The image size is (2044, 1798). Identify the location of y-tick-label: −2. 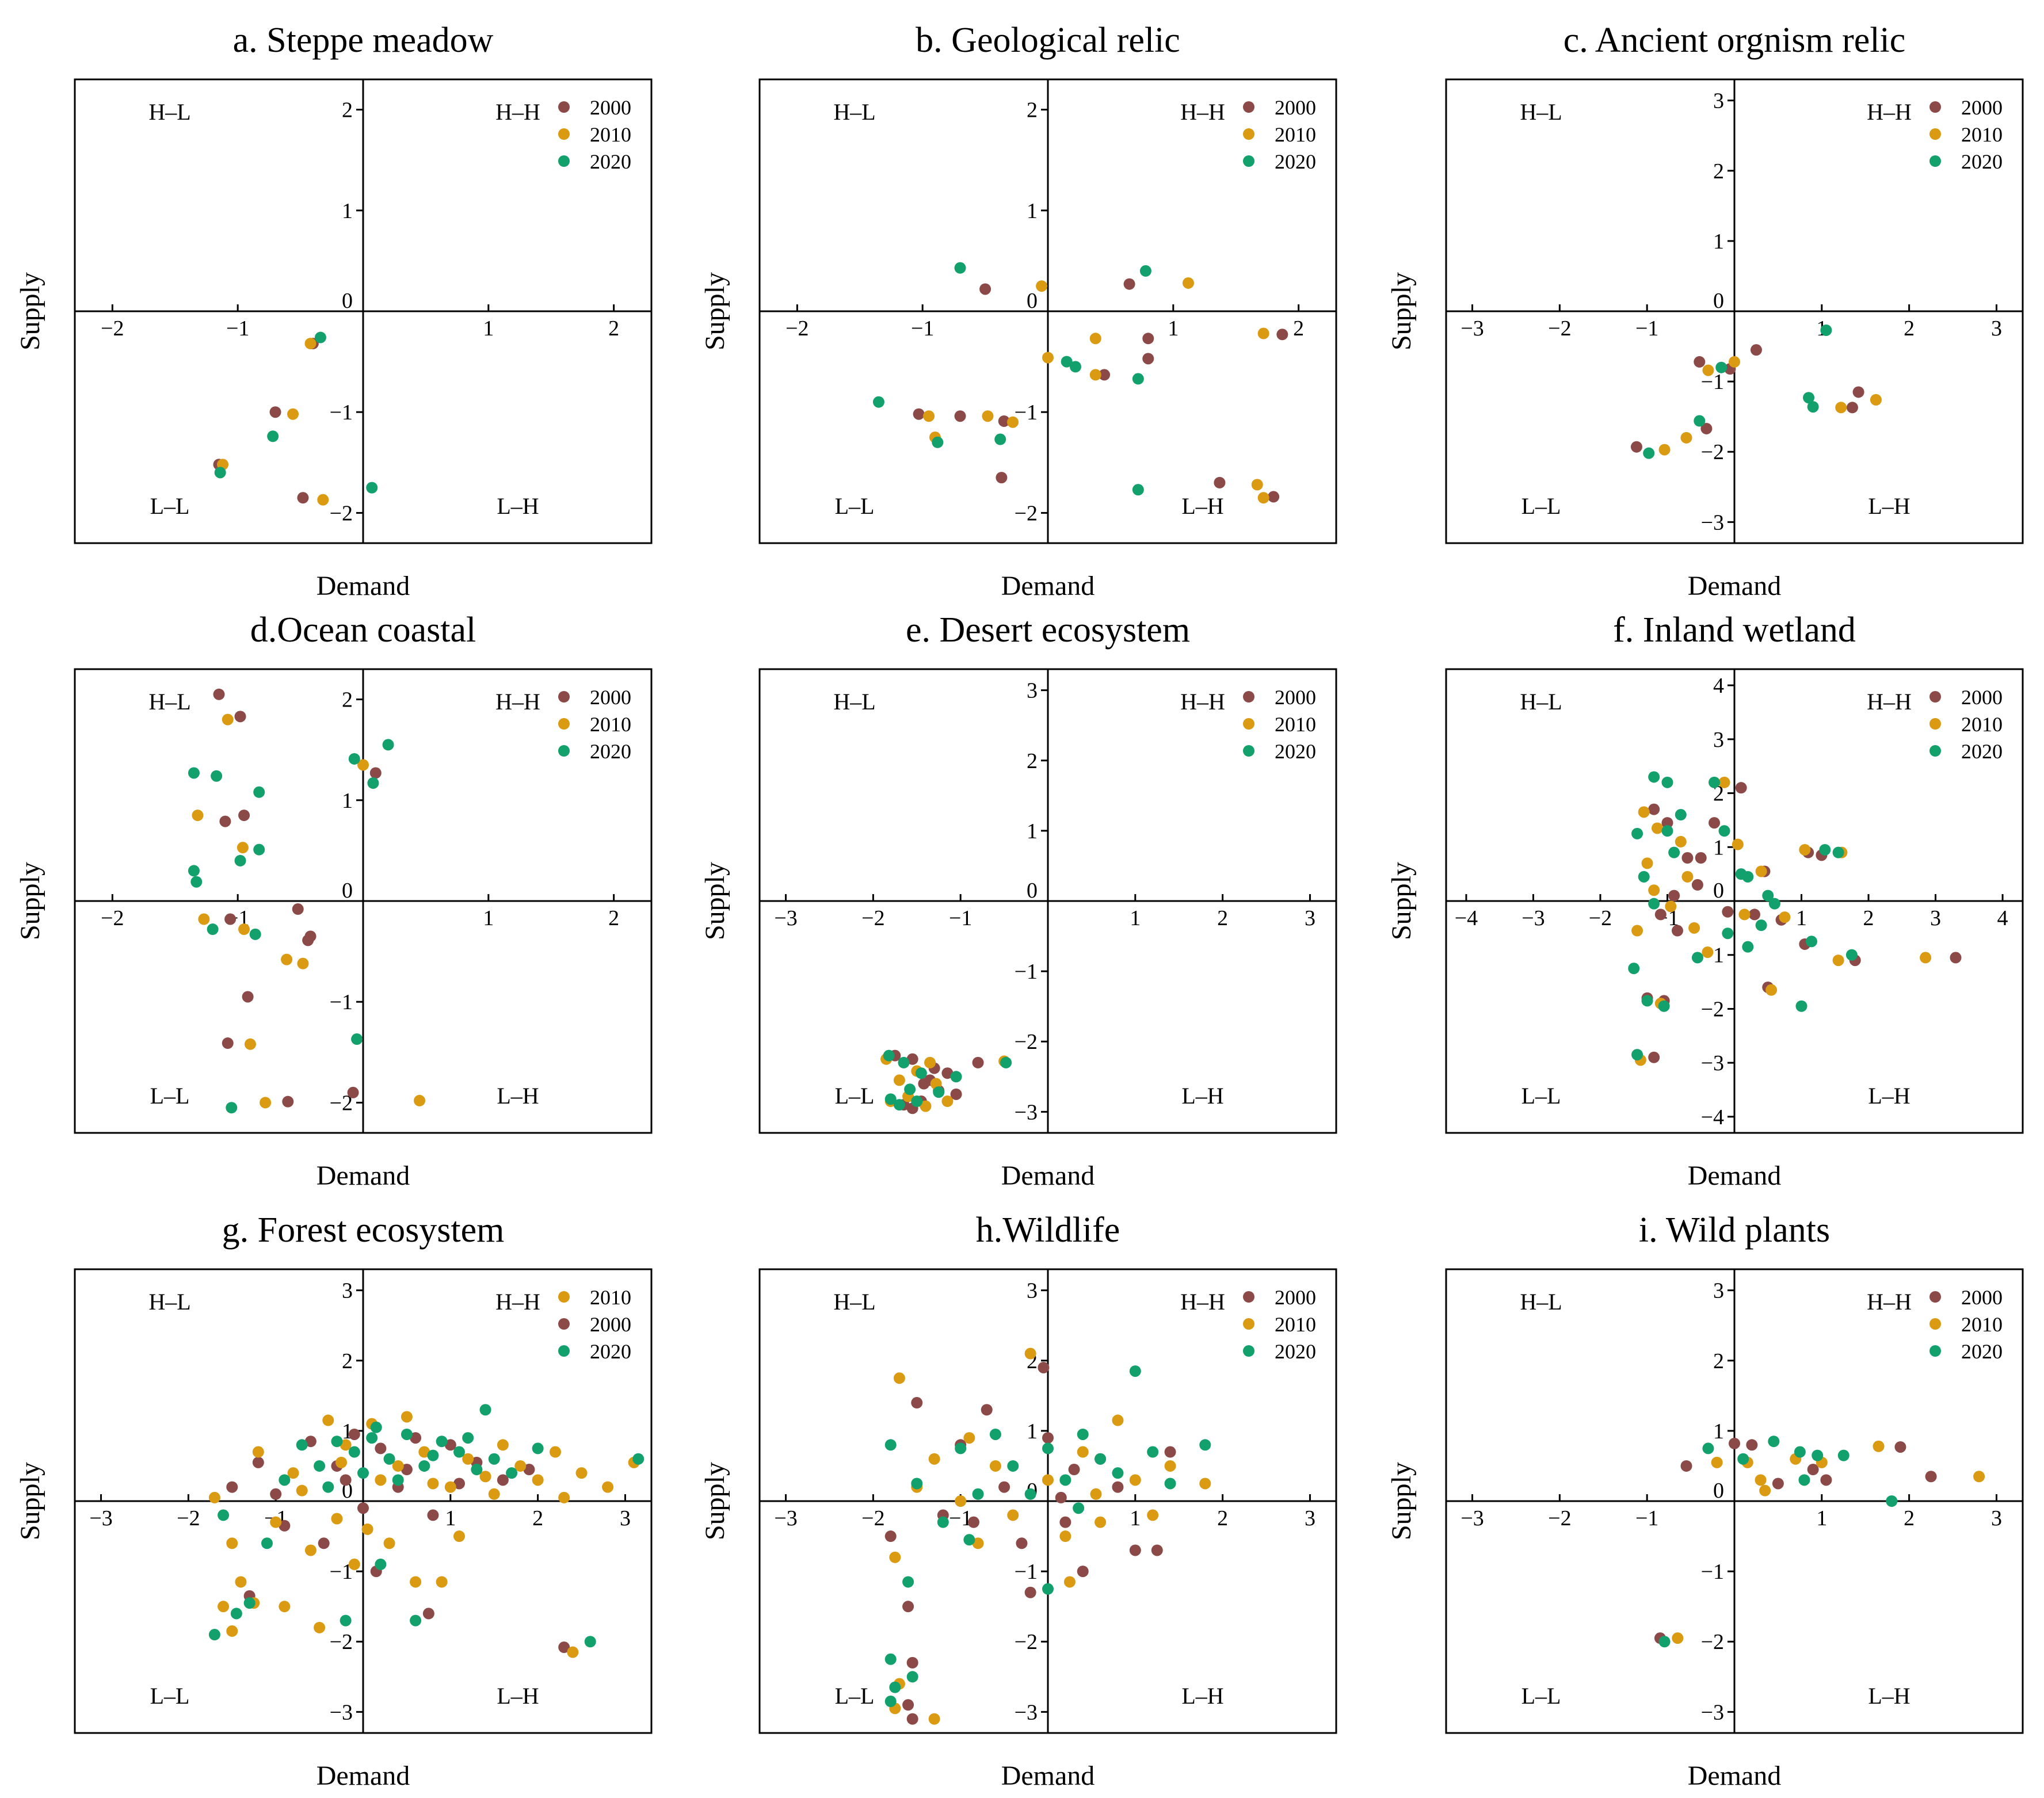
(341, 1642).